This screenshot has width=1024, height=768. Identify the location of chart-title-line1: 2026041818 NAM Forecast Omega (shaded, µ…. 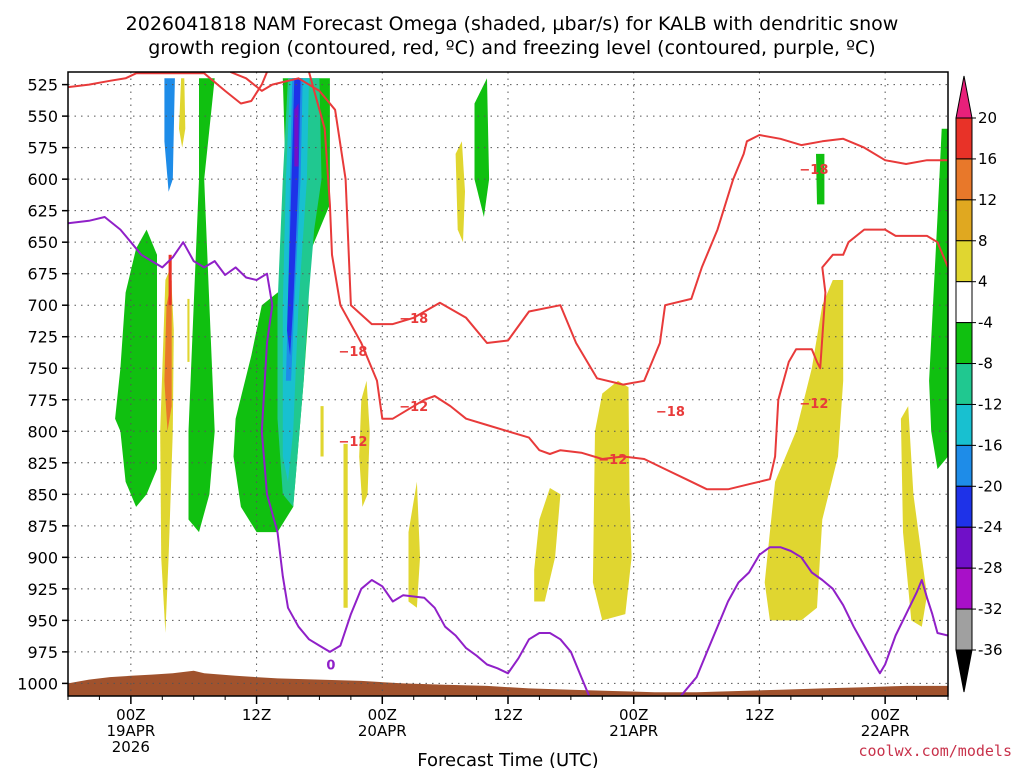
(512, 24).